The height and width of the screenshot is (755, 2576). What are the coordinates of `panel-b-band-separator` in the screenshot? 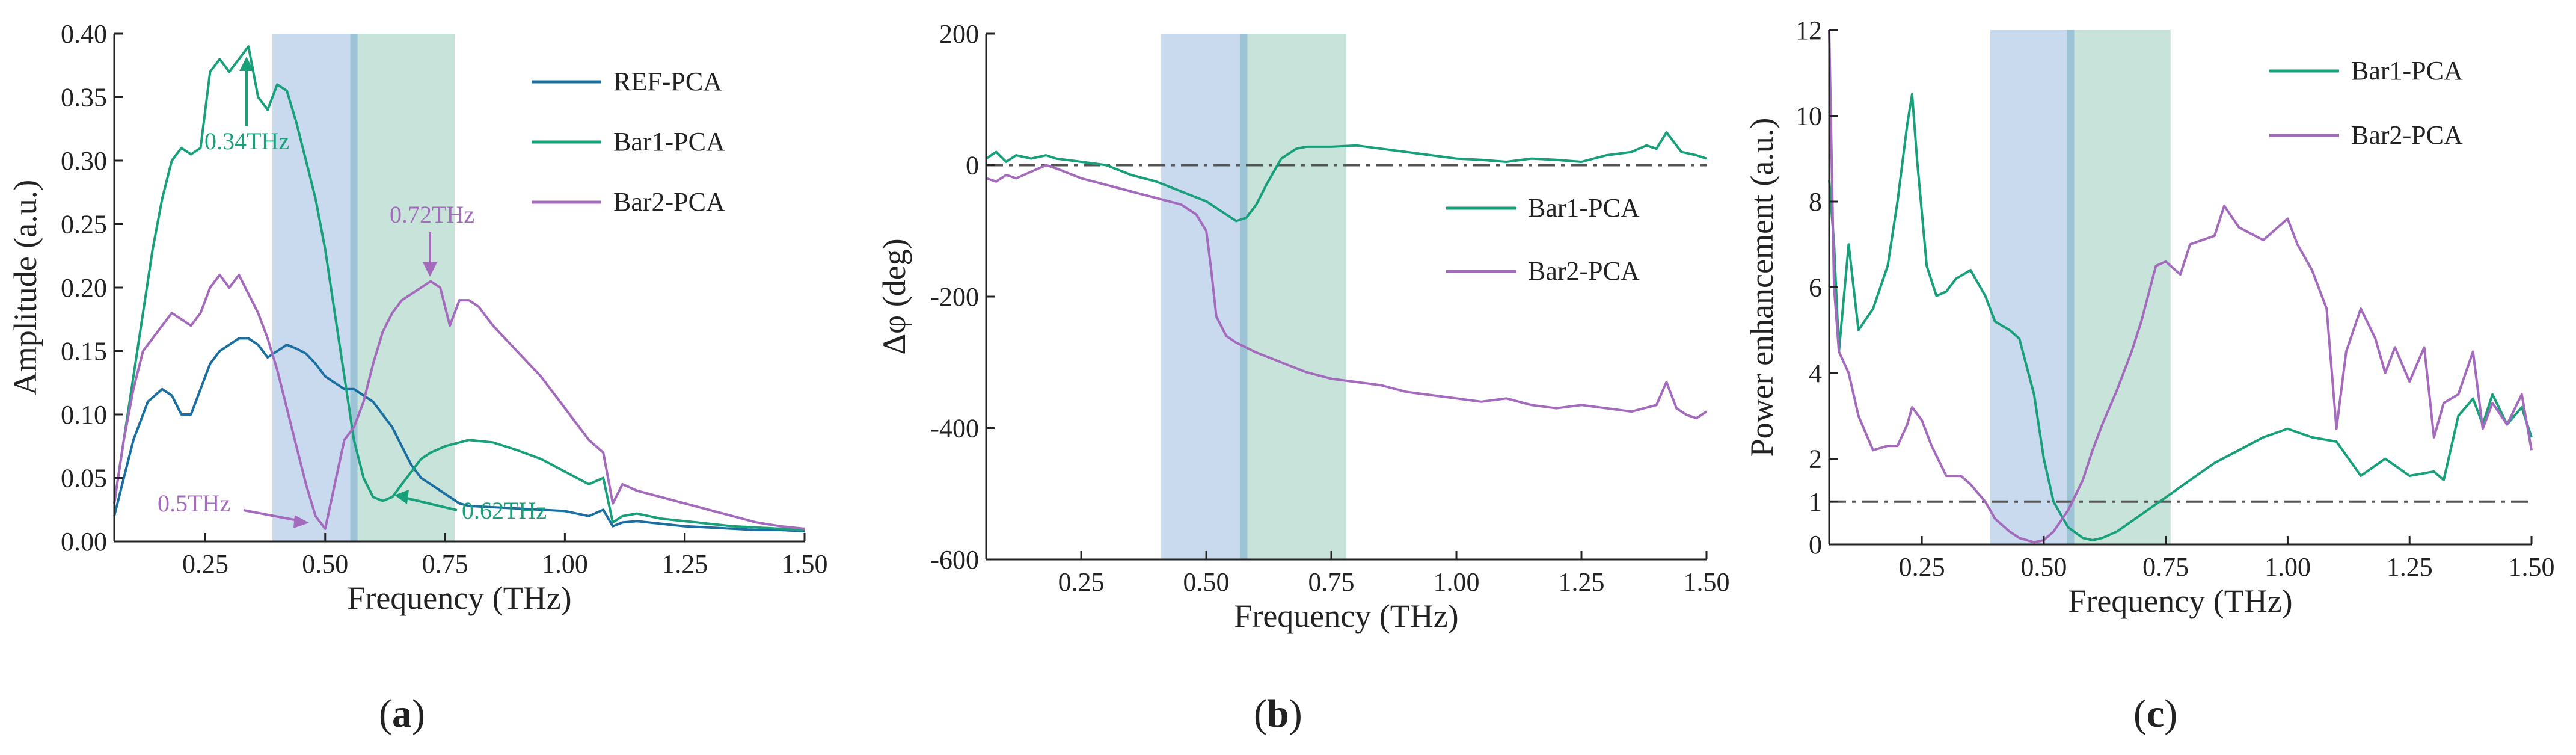 It's located at (1244, 296).